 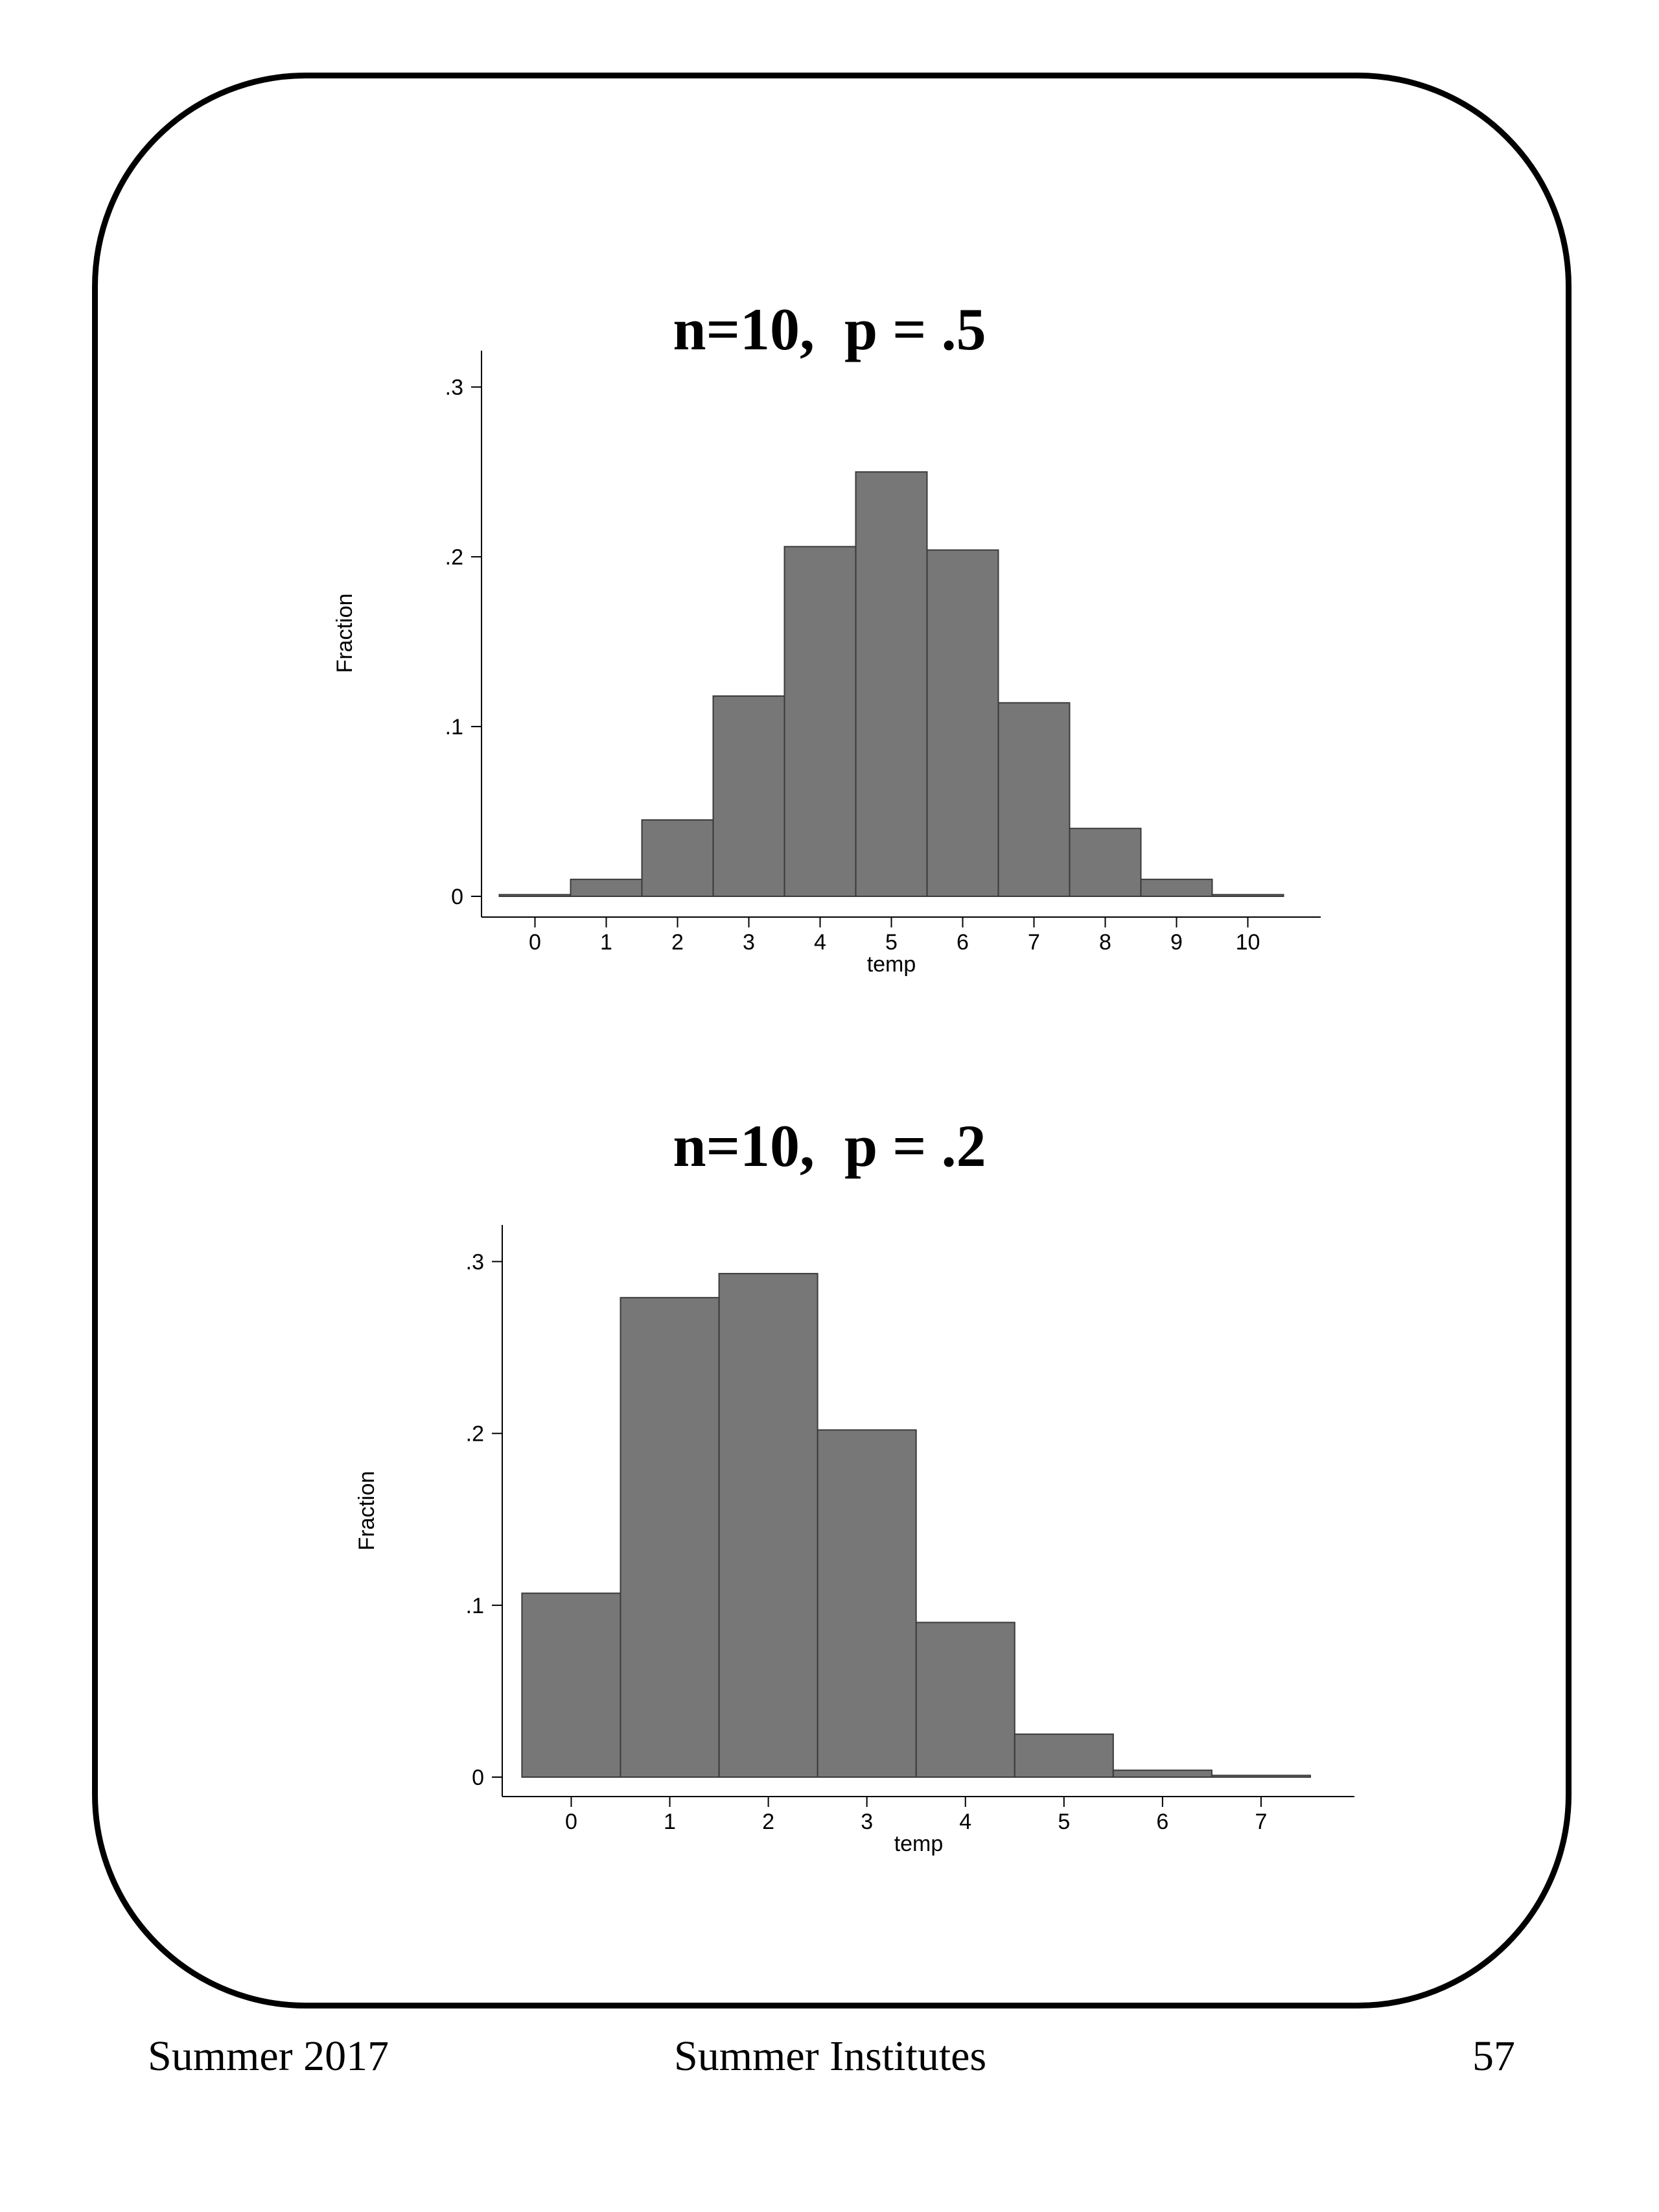 What do you see at coordinates (269, 2056) in the screenshot?
I see `footer-date: Summer 2017` at bounding box center [269, 2056].